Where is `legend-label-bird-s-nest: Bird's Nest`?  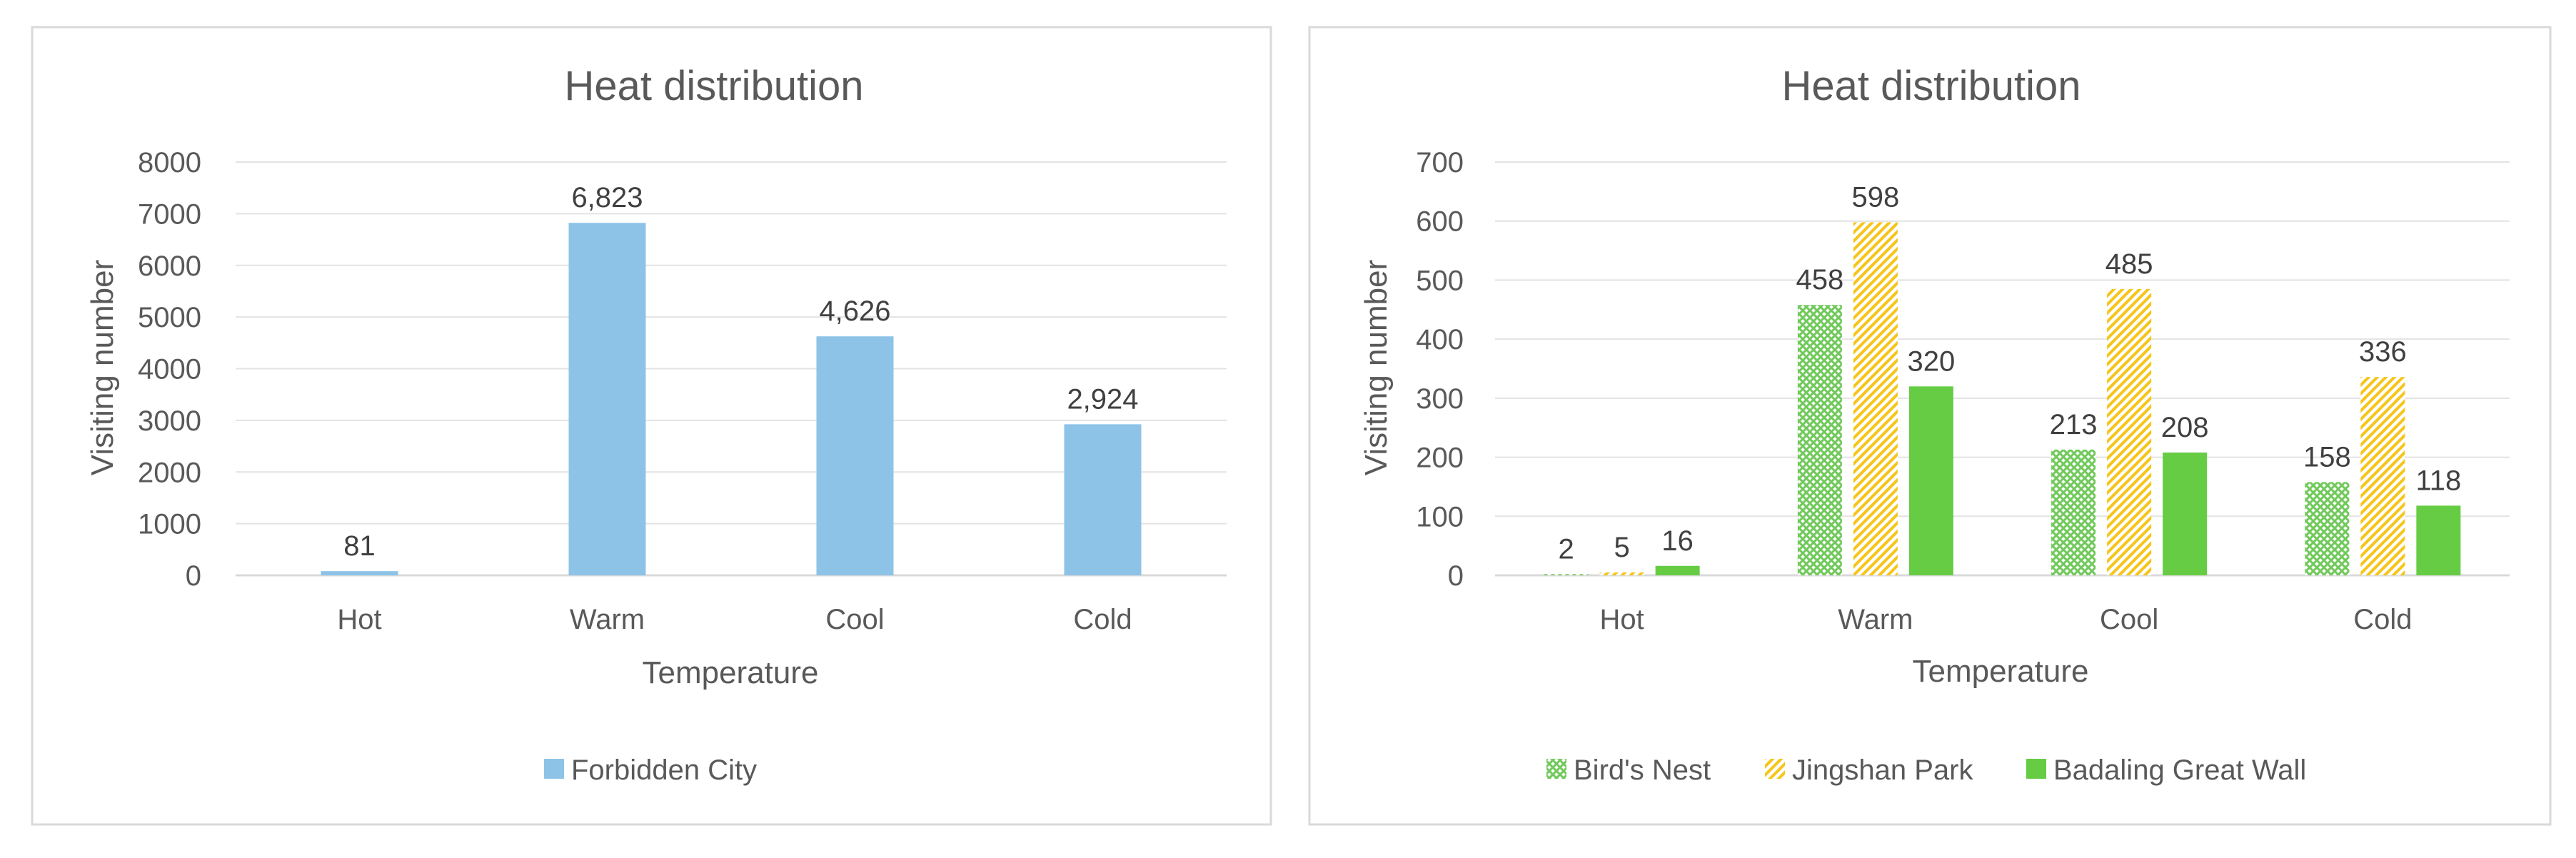 legend-label-bird-s-nest: Bird's Nest is located at coordinates (1642, 770).